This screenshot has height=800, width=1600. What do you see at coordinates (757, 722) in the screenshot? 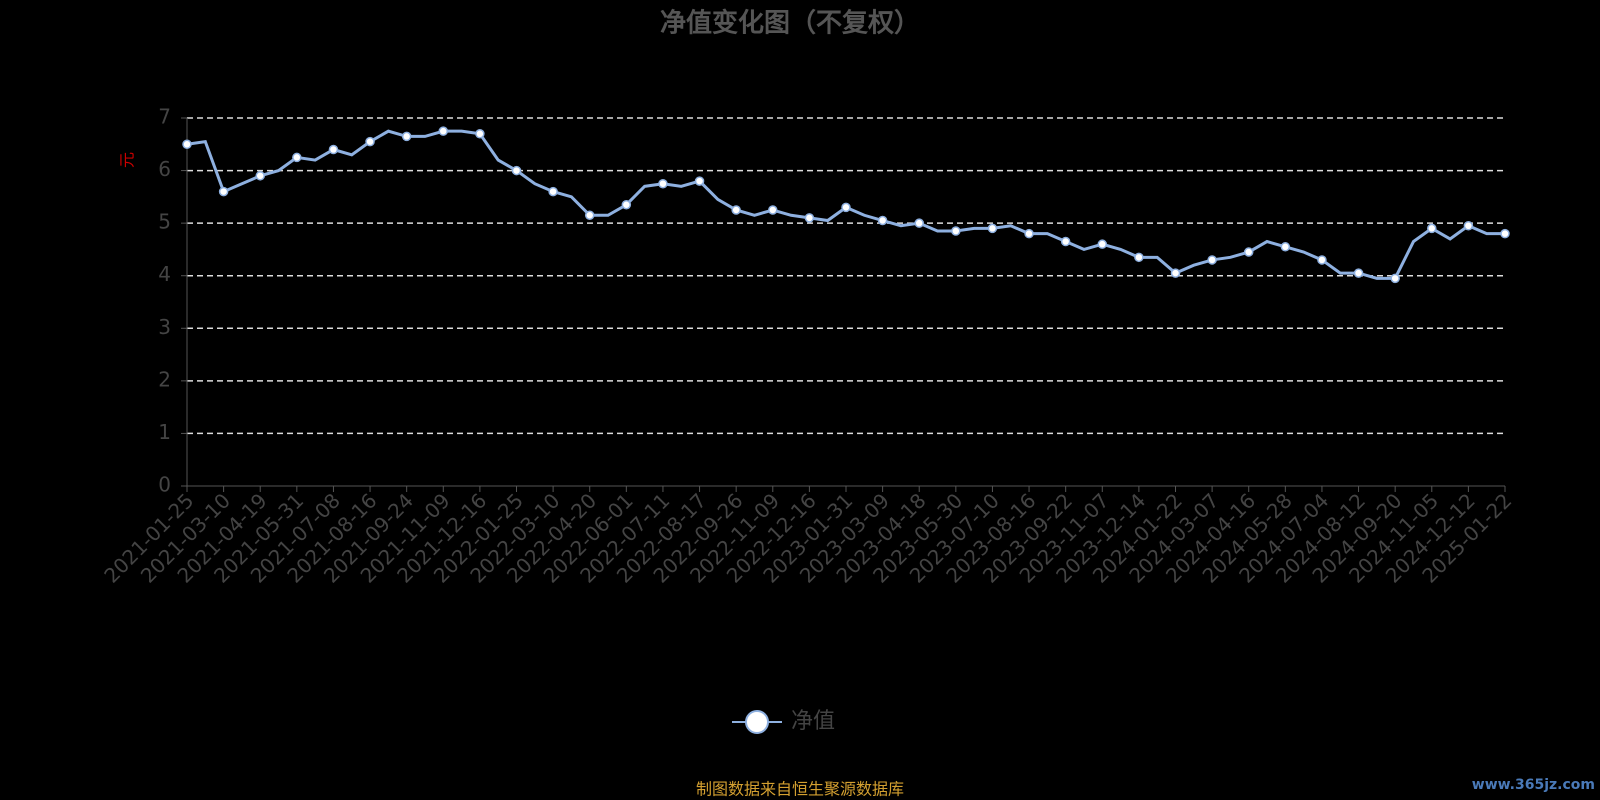
I see `legend-marker` at bounding box center [757, 722].